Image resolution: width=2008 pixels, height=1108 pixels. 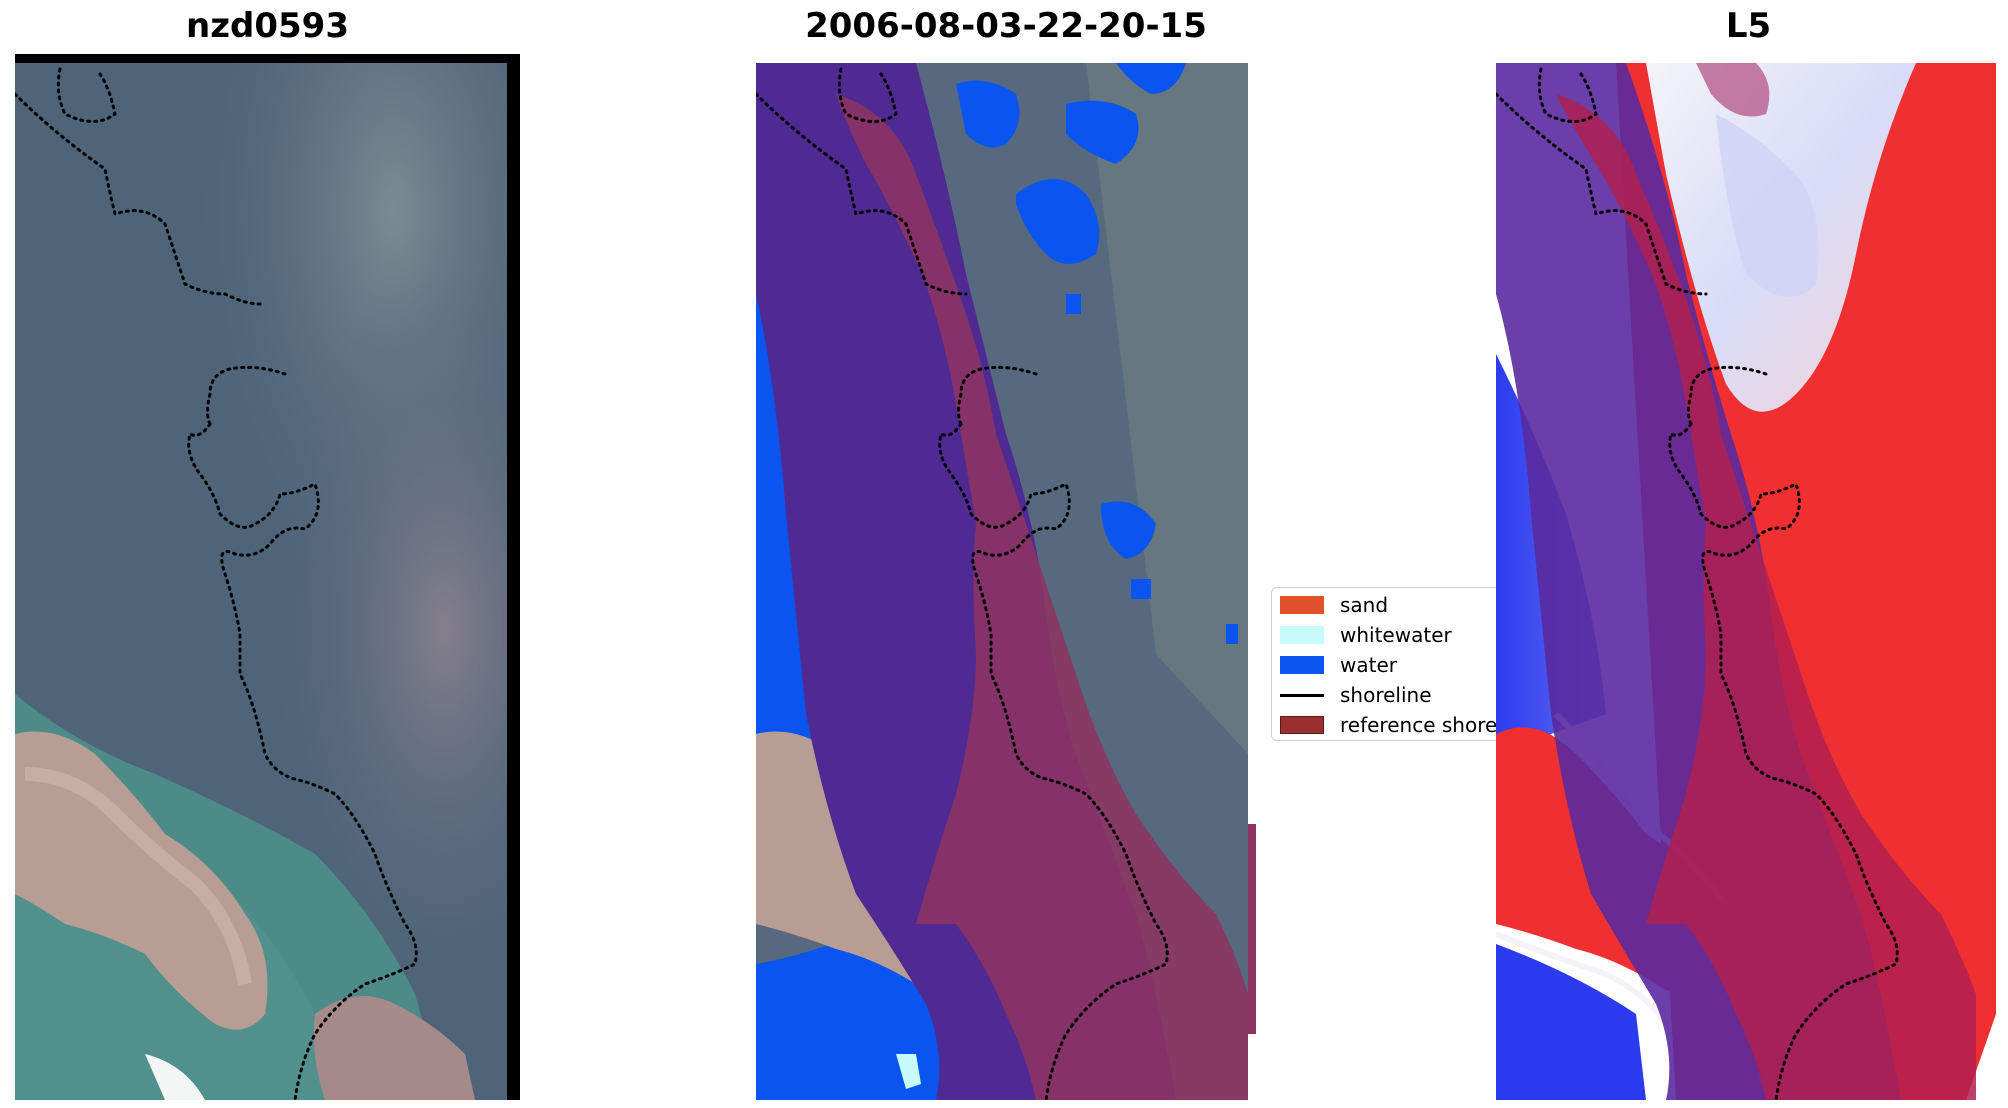 What do you see at coordinates (1364, 605) in the screenshot?
I see `legend-label-sand: sand` at bounding box center [1364, 605].